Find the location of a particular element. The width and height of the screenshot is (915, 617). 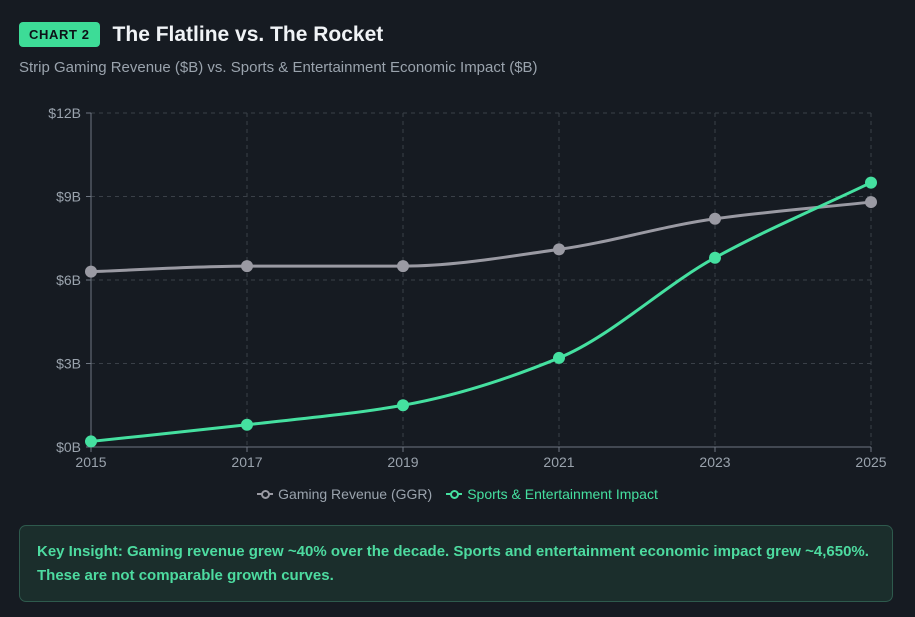

chart-badge: CHART 2 is located at coordinates (59, 34).